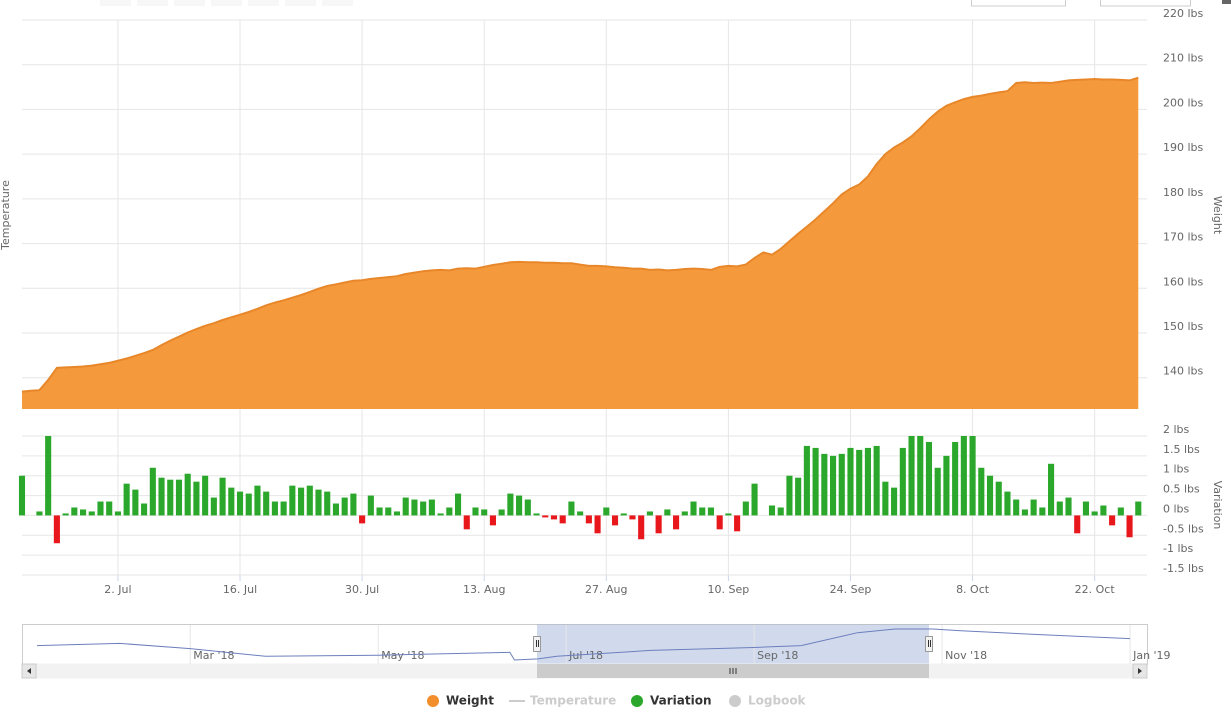 This screenshot has height=714, width=1231. I want to click on x-tick-label: 16. Jul, so click(240, 589).